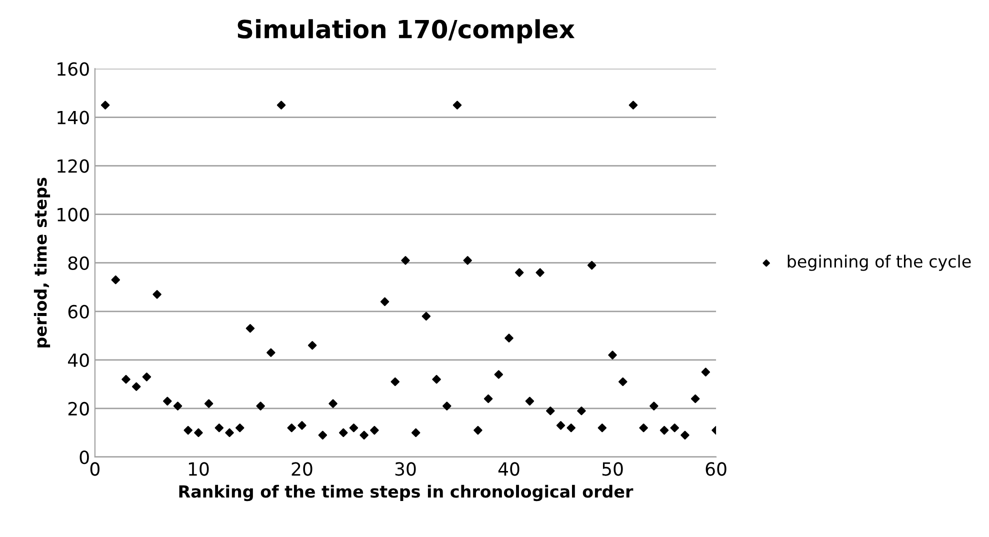  I want to click on x-tick-label: 60, so click(716, 469).